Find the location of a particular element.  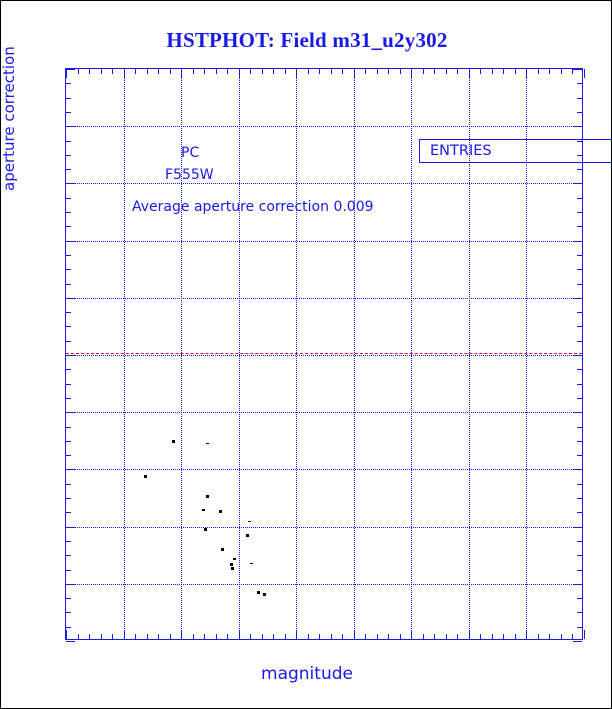

x-axis-title: magnitude is located at coordinates (307, 674).